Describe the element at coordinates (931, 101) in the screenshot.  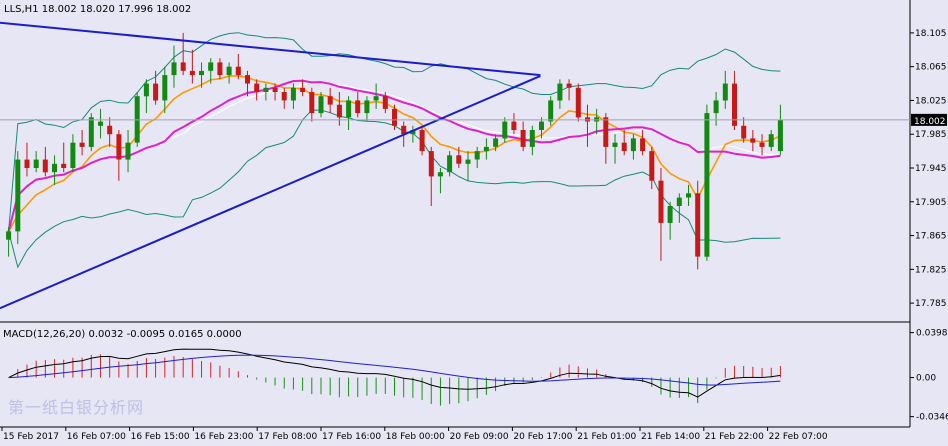
I see `price-tick-label: 18.025` at that location.